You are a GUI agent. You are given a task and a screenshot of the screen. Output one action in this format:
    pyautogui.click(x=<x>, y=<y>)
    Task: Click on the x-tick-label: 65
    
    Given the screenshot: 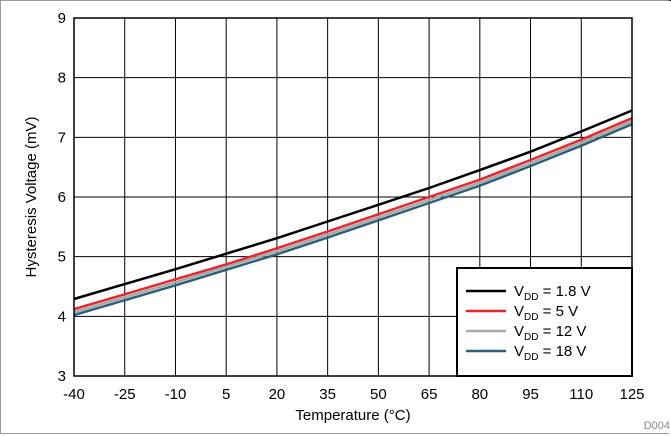 What is the action you would take?
    pyautogui.click(x=429, y=394)
    